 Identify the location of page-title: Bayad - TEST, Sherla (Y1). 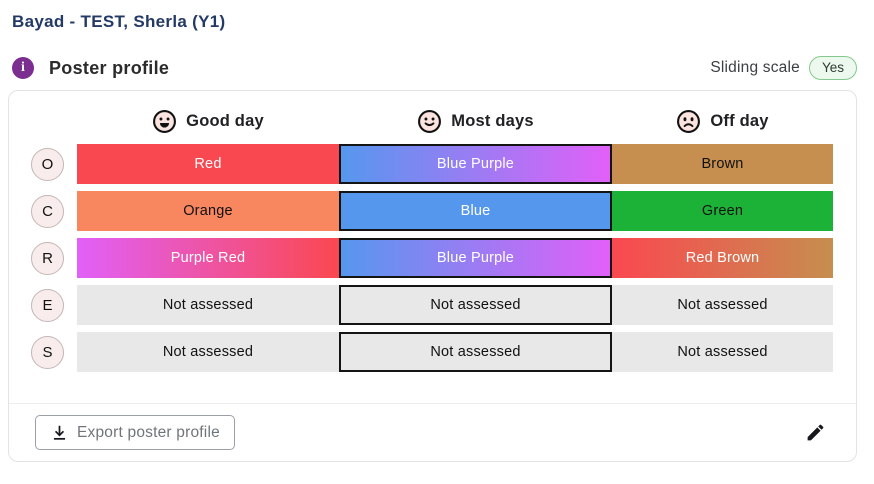
(119, 21).